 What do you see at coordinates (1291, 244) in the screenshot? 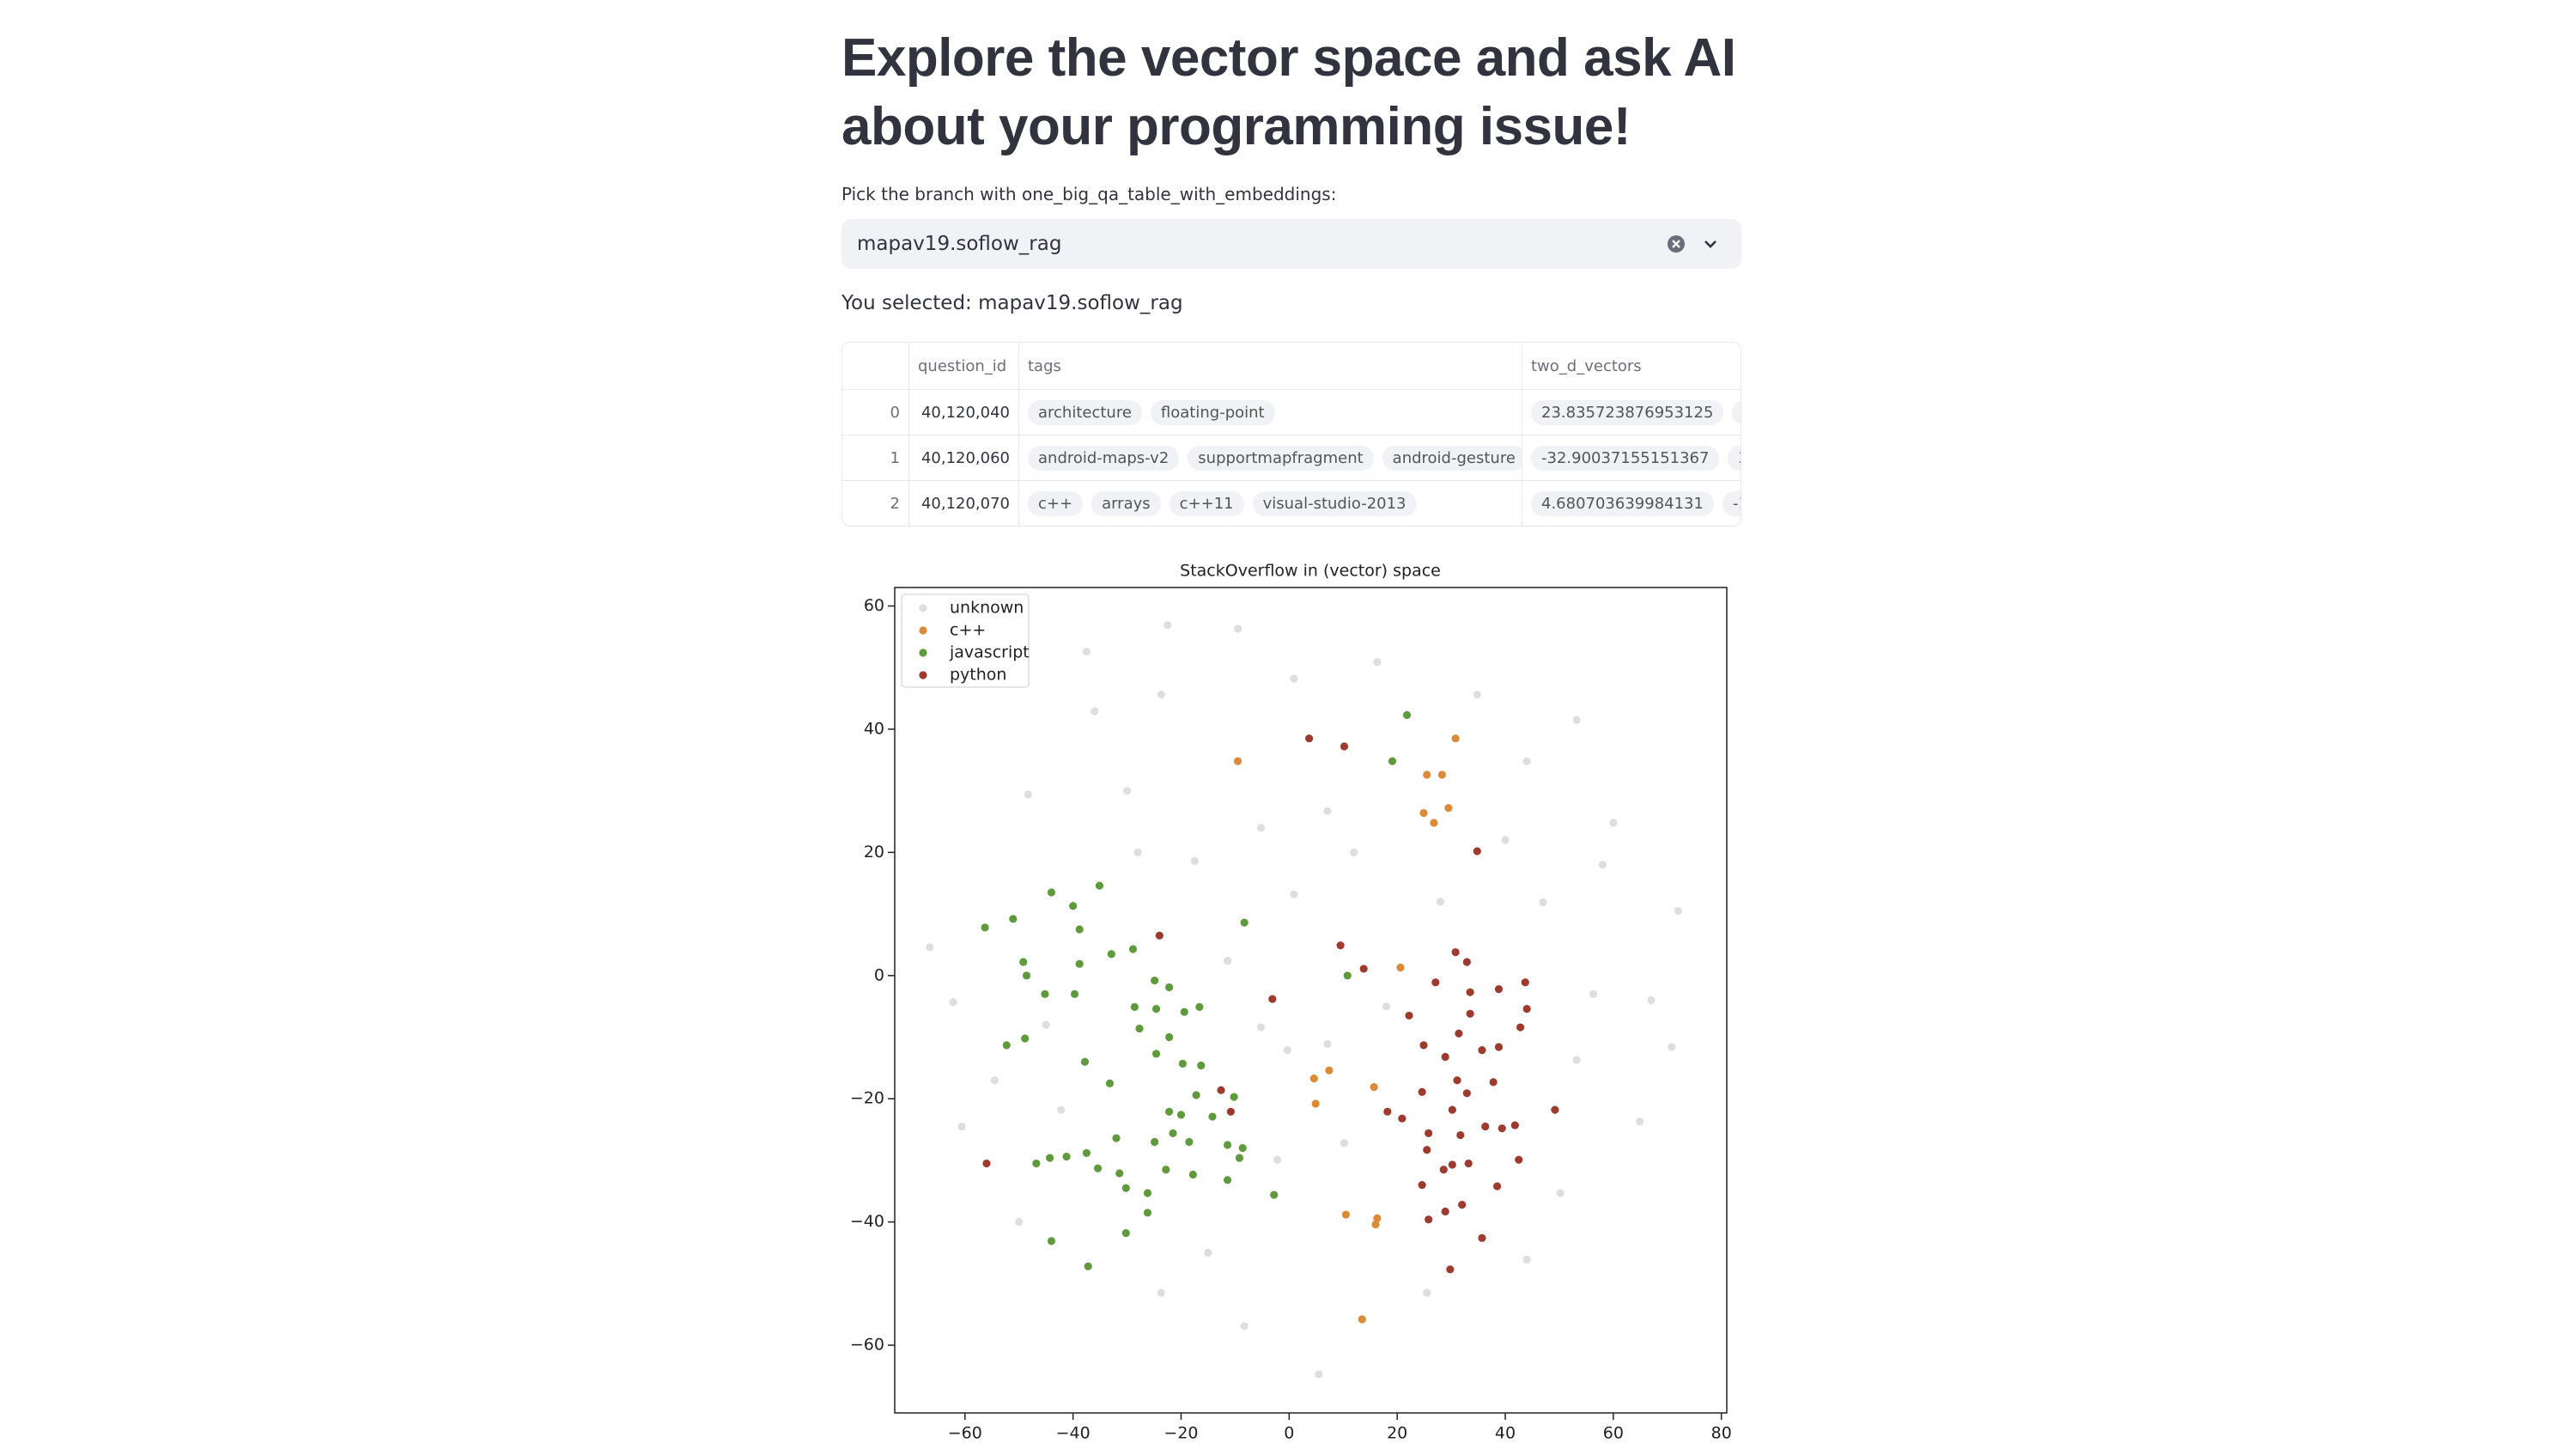
I see `branch-select: mapav19.soflow_rag` at bounding box center [1291, 244].